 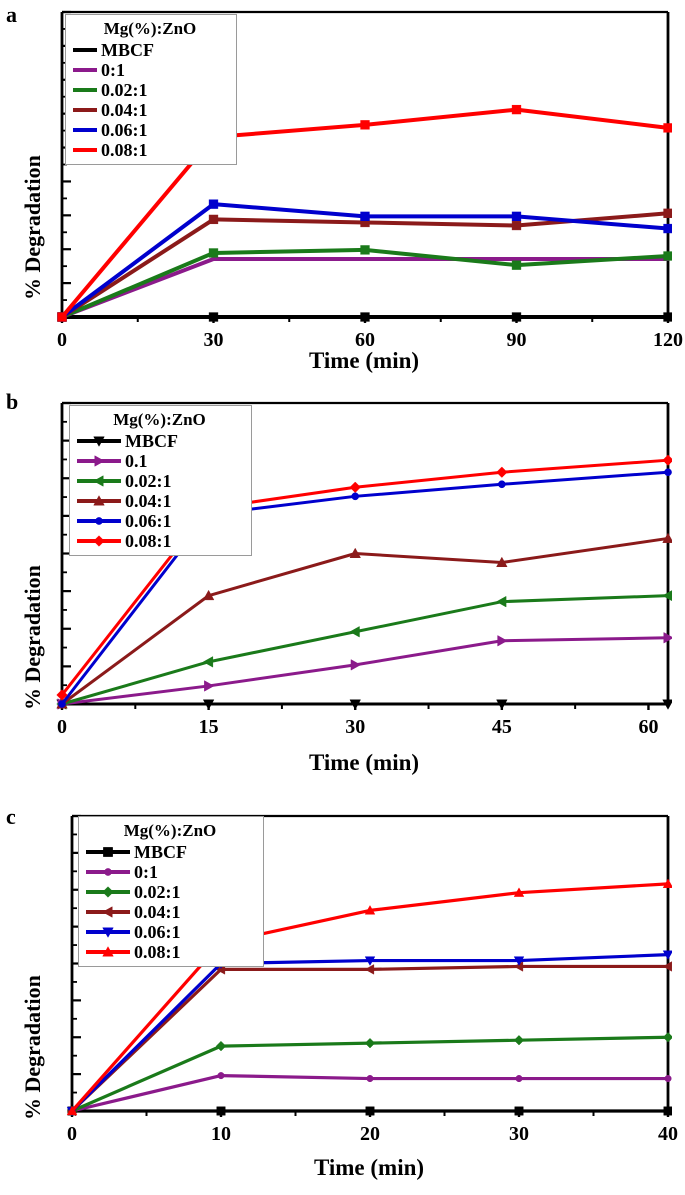 I want to click on panel-c-x-axis-label: Time (min), so click(x=369, y=1167).